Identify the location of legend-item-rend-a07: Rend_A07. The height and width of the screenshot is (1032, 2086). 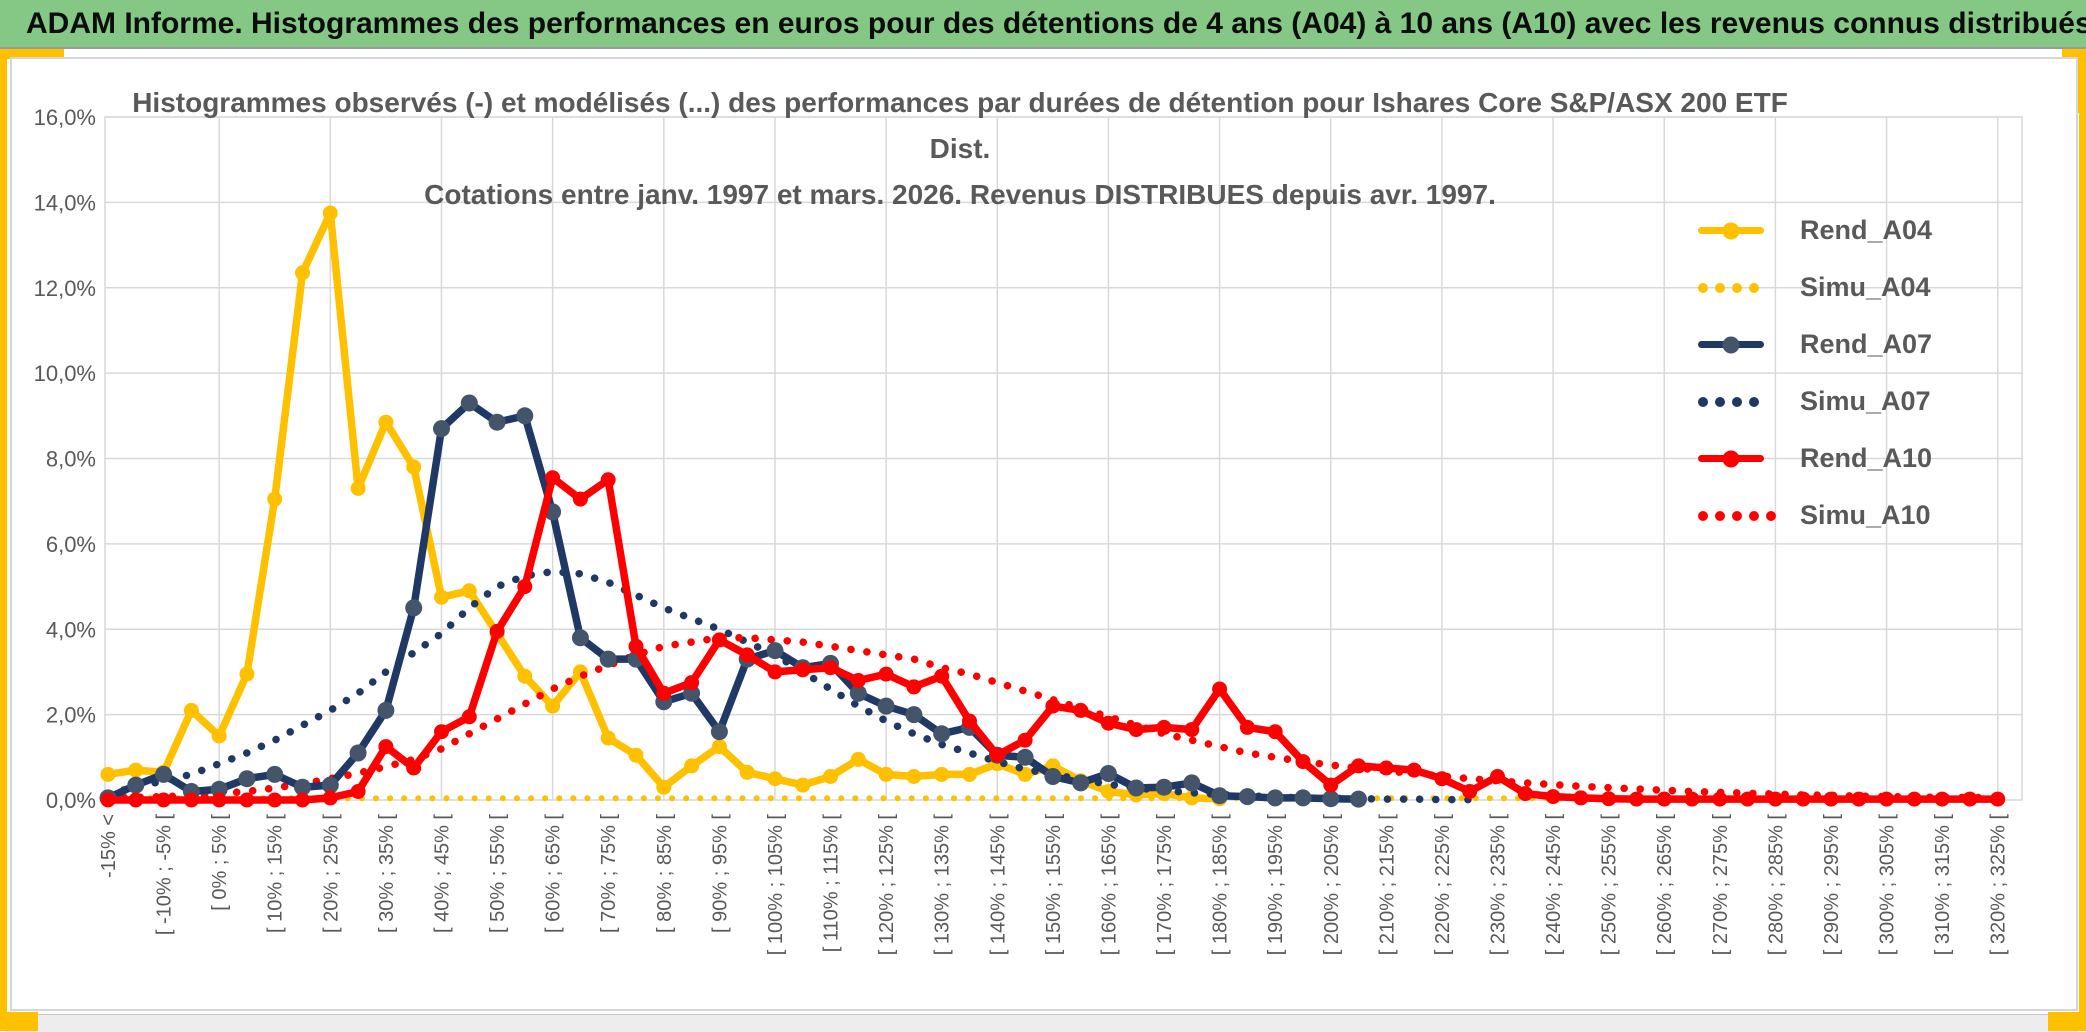
(1815, 344).